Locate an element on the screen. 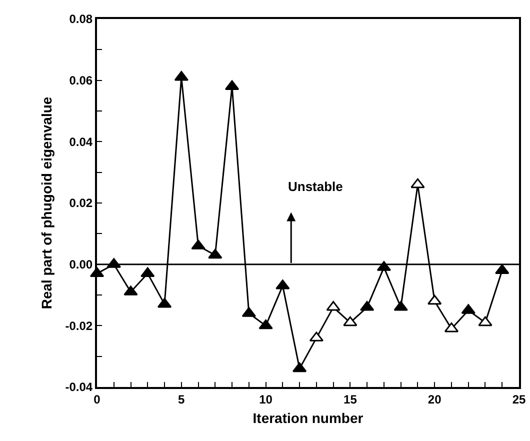  annotation: Unstable is located at coordinates (315, 186).